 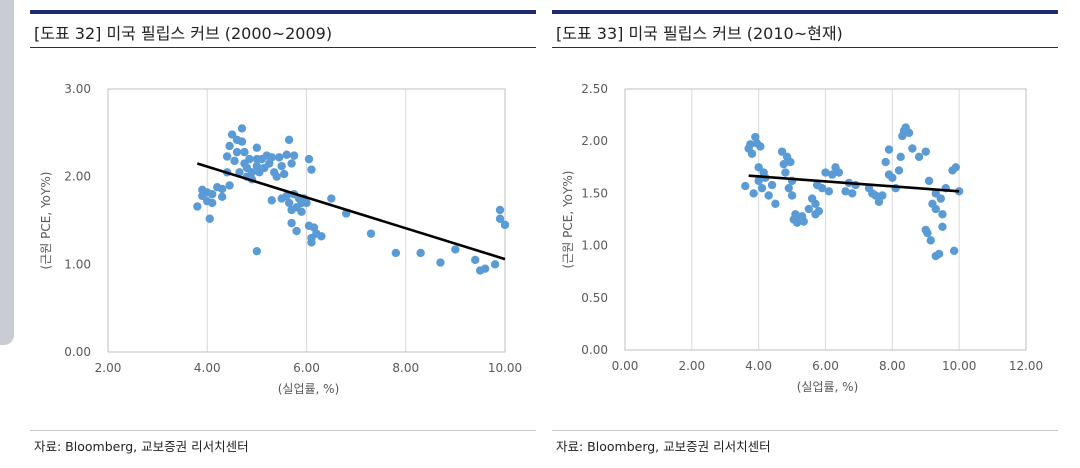 I want to click on source-note: 자료: Bloomberg, 교보증권 리서치센터, so click(x=141, y=446).